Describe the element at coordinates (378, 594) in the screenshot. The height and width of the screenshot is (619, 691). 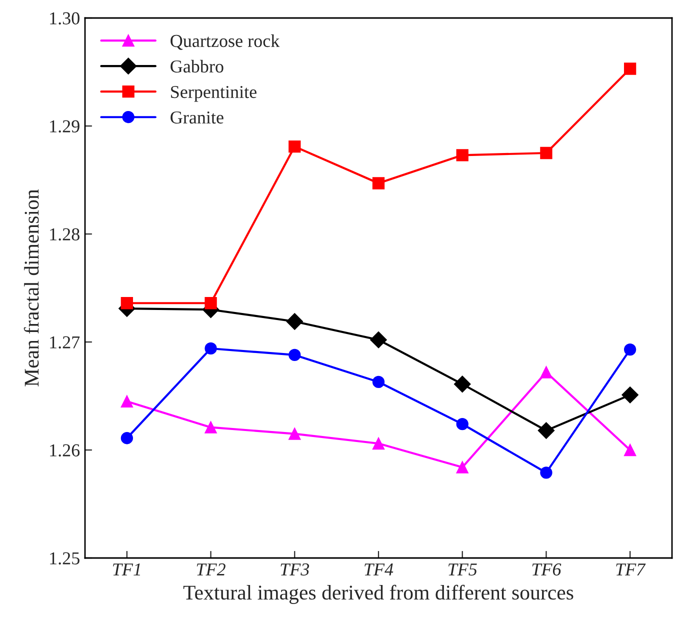
I see `x-axis-title: Textural images derived from different sources` at that location.